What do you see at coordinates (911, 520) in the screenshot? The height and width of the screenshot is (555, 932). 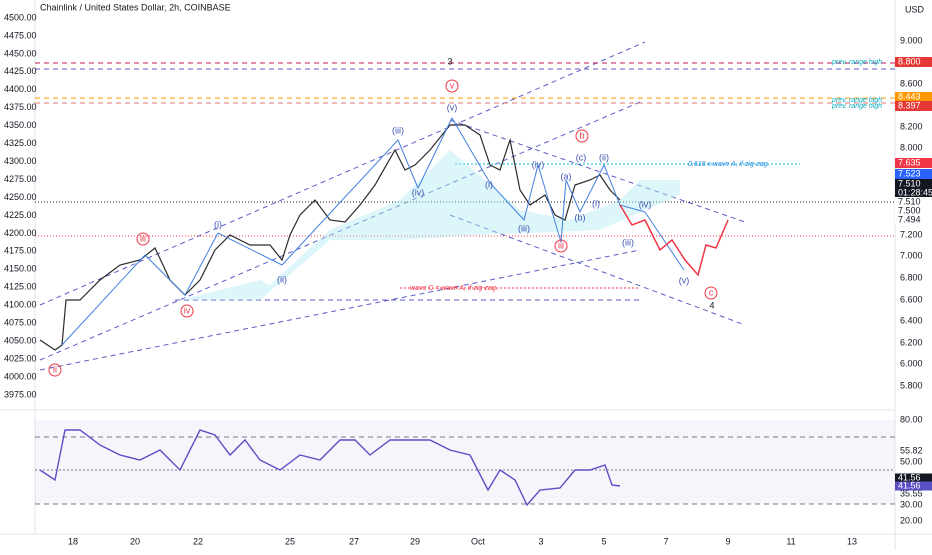 I see `rsi-tick-label: 20.00` at bounding box center [911, 520].